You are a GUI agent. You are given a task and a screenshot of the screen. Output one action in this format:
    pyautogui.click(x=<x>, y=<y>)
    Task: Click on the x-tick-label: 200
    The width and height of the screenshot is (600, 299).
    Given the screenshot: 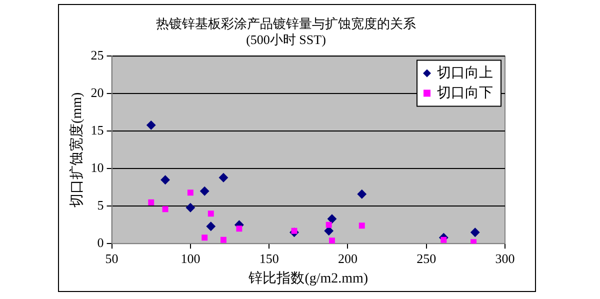 What is the action you would take?
    pyautogui.click(x=348, y=258)
    